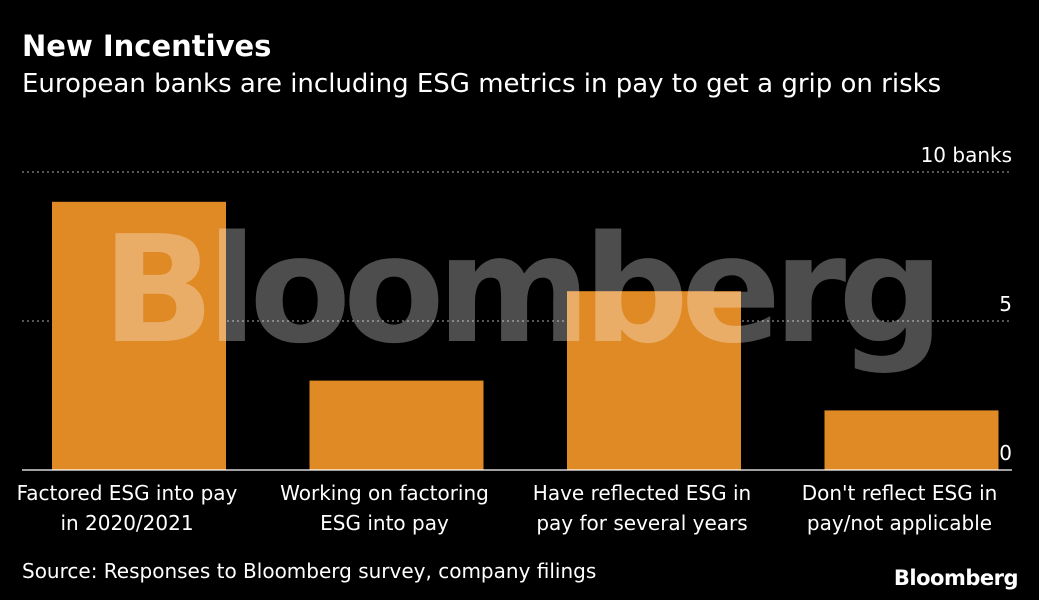  I want to click on x-category-label: Don't reflect ESG in, so click(900, 493).